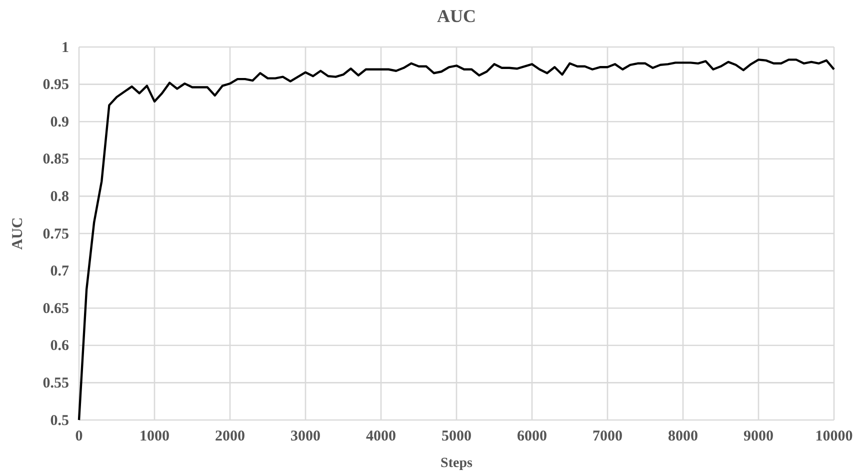 This screenshot has height=475, width=859. Describe the element at coordinates (55, 308) in the screenshot. I see `y-tick-label: 0.65` at that location.